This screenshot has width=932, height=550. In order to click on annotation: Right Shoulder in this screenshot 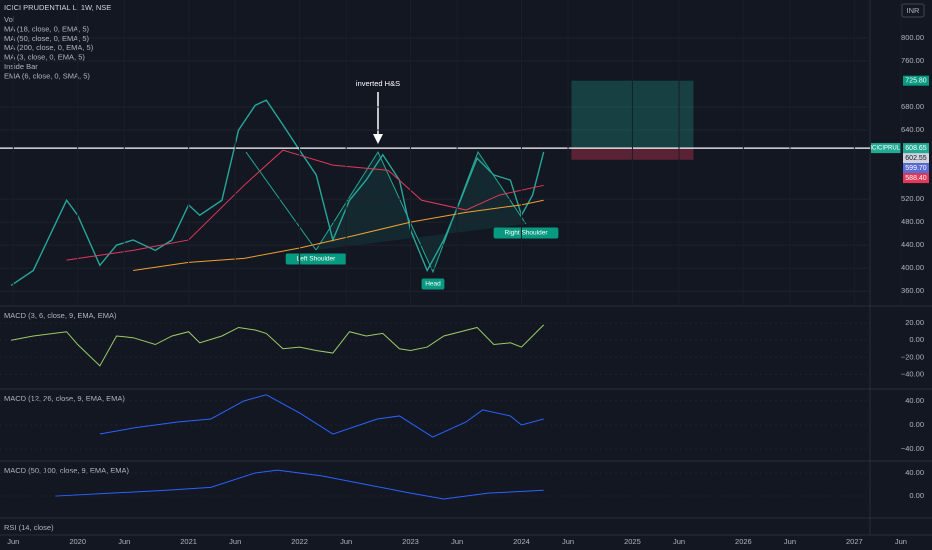, I will do `click(527, 233)`.